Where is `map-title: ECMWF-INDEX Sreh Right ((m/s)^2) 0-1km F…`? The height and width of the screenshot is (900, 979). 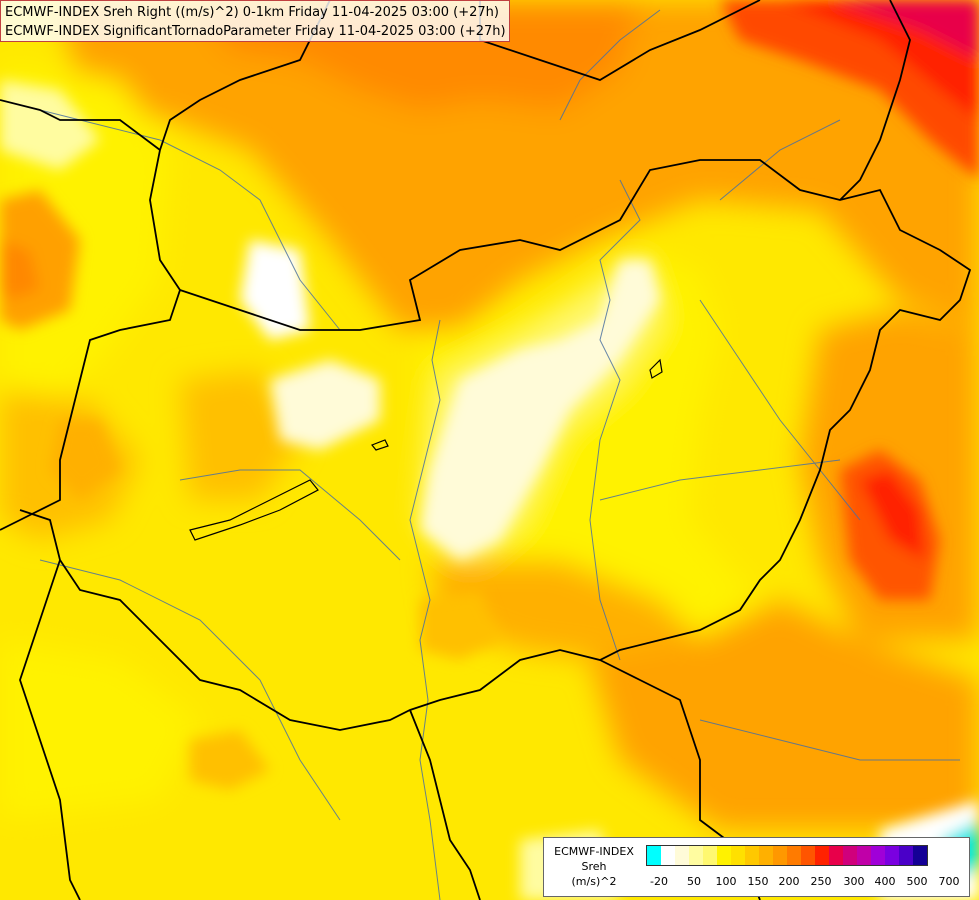 map-title: ECMWF-INDEX Sreh Right ((m/s)^2) 0-1km F… is located at coordinates (255, 21).